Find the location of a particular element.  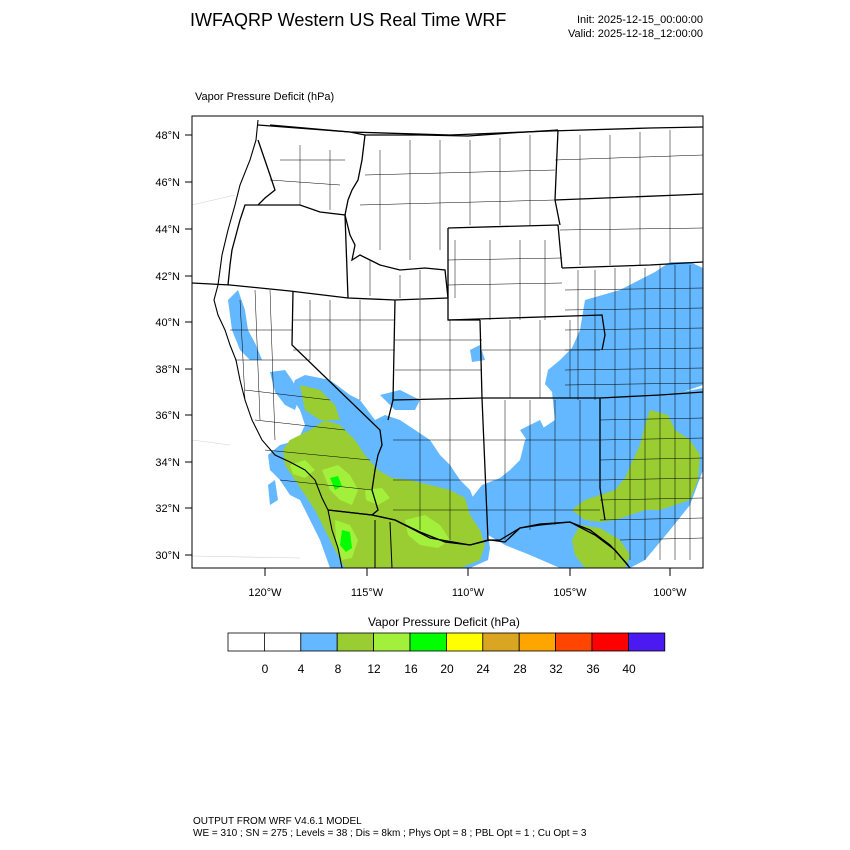

lat-label-36: 36°N is located at coordinates (167, 416).